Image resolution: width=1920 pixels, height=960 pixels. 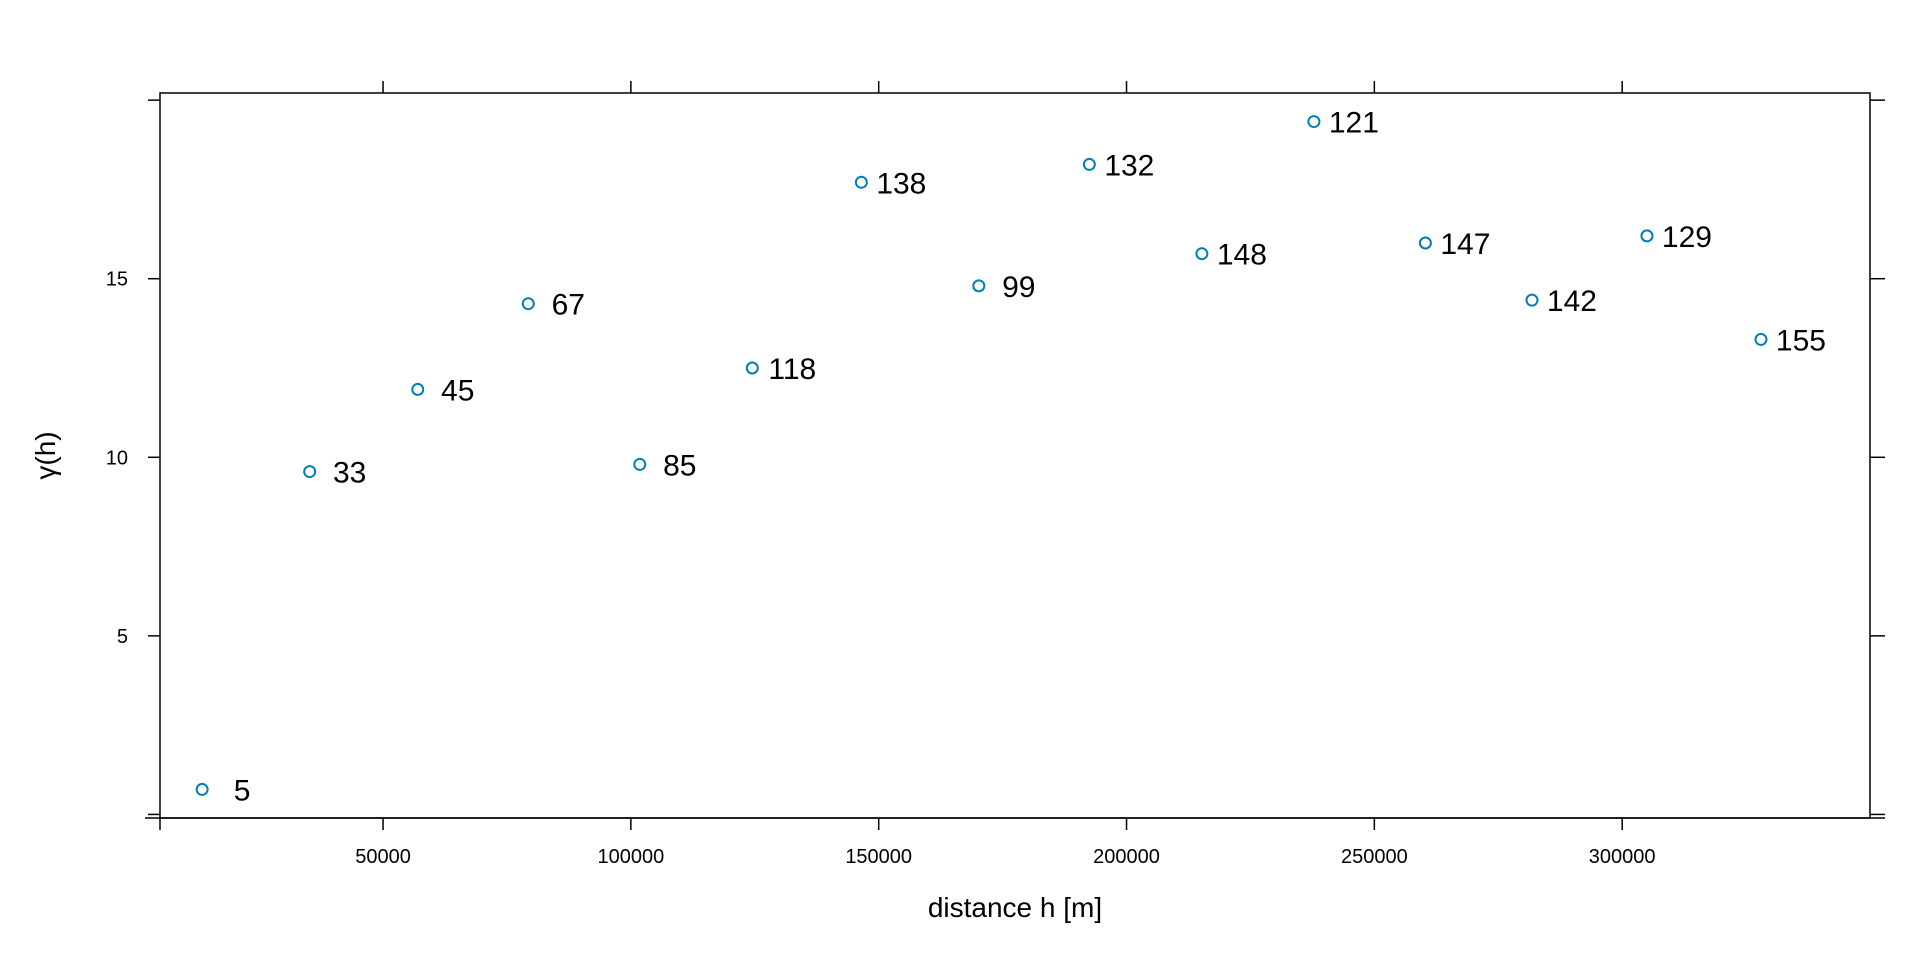 What do you see at coordinates (1018, 287) in the screenshot?
I see `point-label: 99` at bounding box center [1018, 287].